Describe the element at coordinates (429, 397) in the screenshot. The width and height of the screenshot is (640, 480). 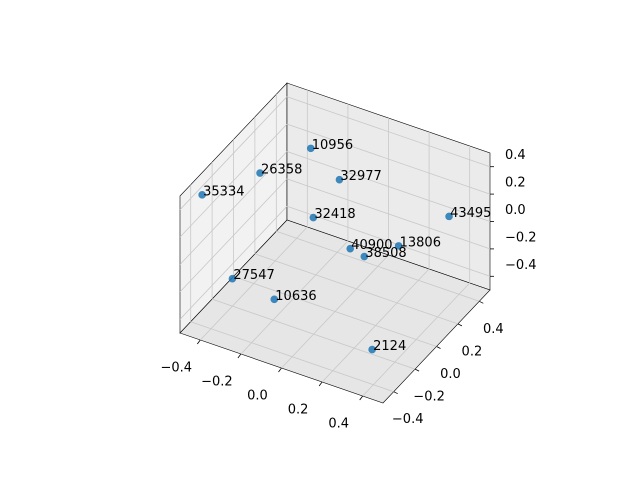
I see `y-tick-label: −0.2` at that location.